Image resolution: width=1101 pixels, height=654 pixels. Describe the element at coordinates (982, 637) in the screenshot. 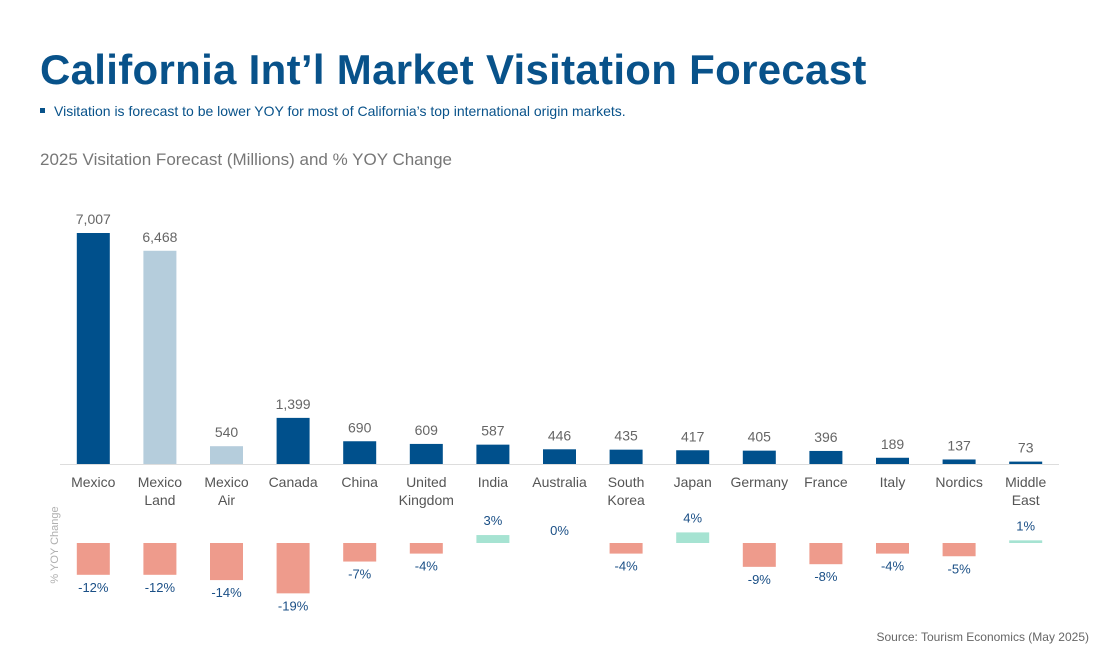

I see `source-note: Source: Tourism Economics (May 2025)` at that location.